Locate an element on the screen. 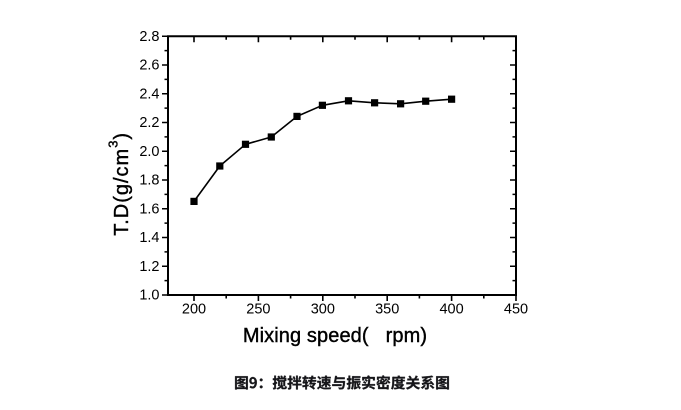 This screenshot has height=410, width=681. svg-text: 2.2 is located at coordinates (149, 123).